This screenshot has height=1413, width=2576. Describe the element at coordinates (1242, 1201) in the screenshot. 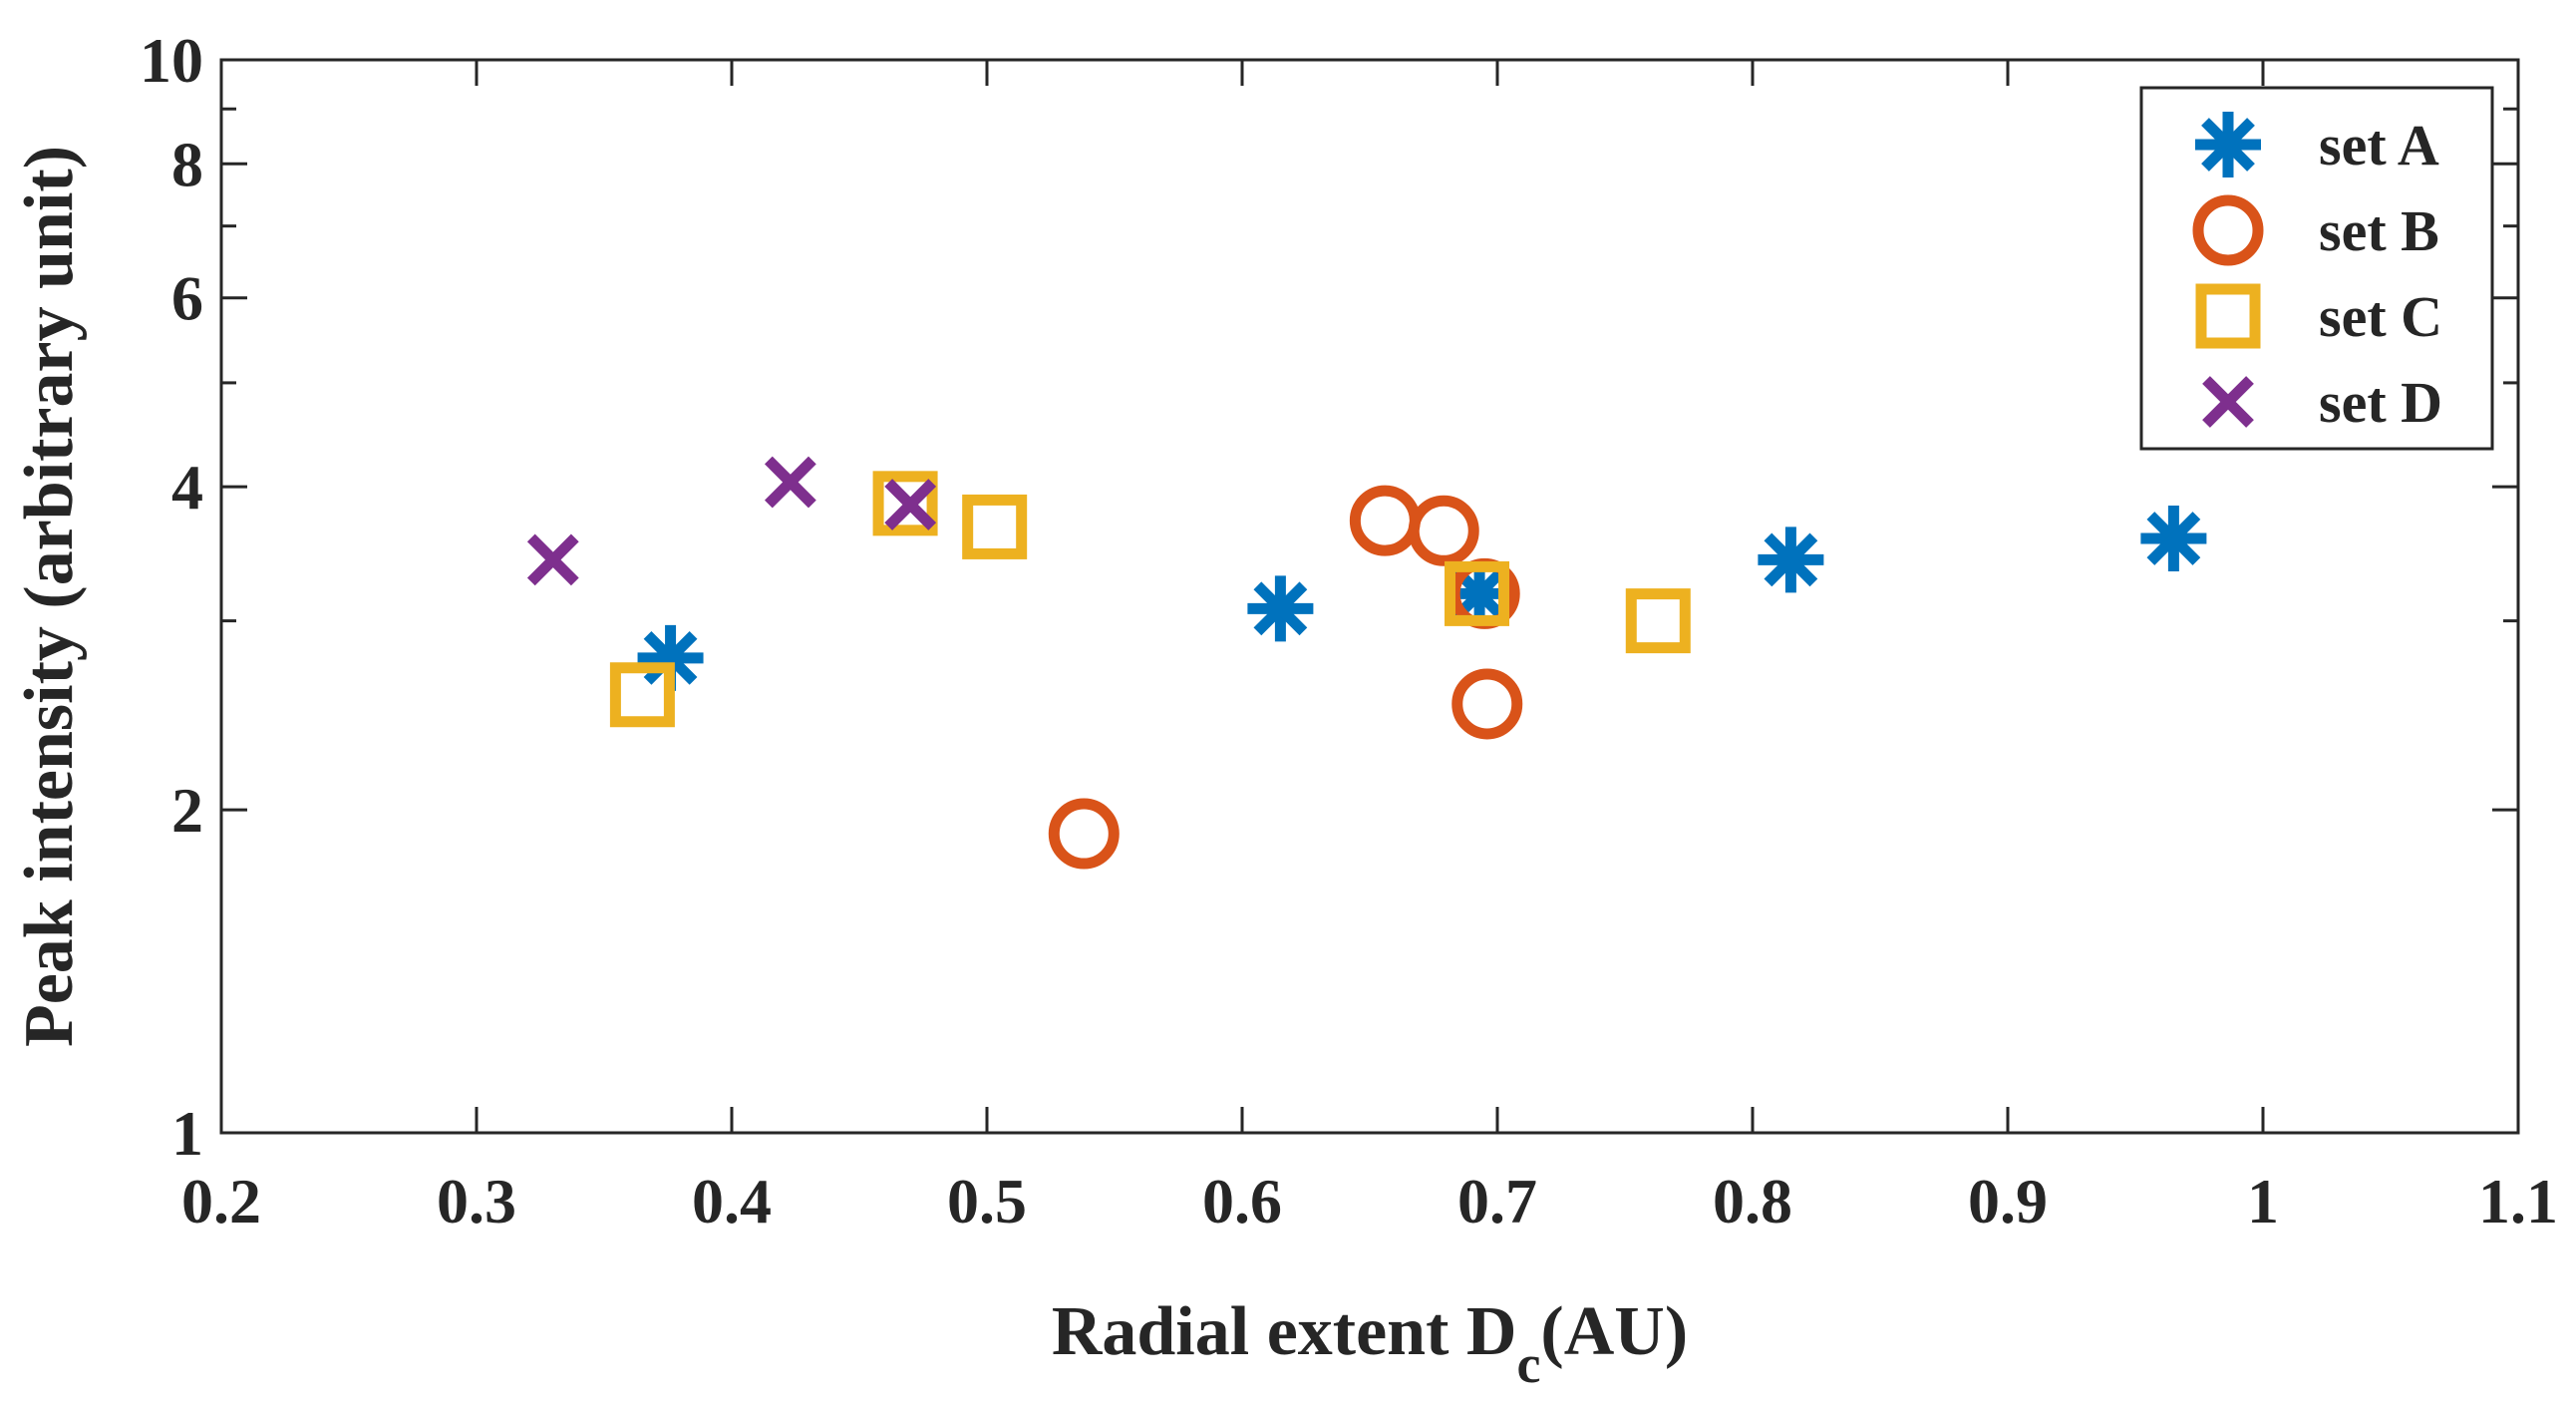

I see `x-tick-label: 0.6` at that location.